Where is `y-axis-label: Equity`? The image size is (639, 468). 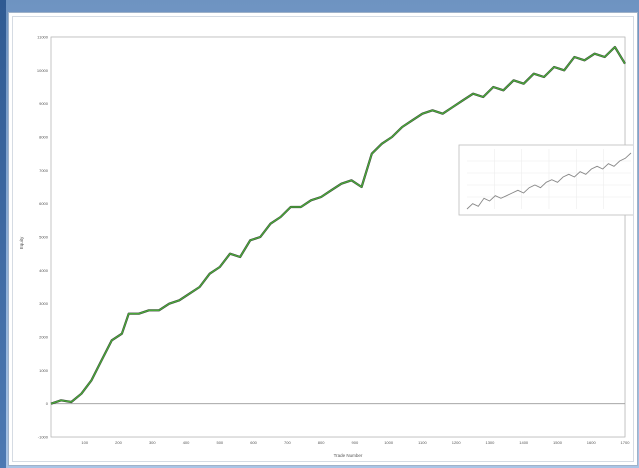 y-axis-label: Equity is located at coordinates (21, 242).